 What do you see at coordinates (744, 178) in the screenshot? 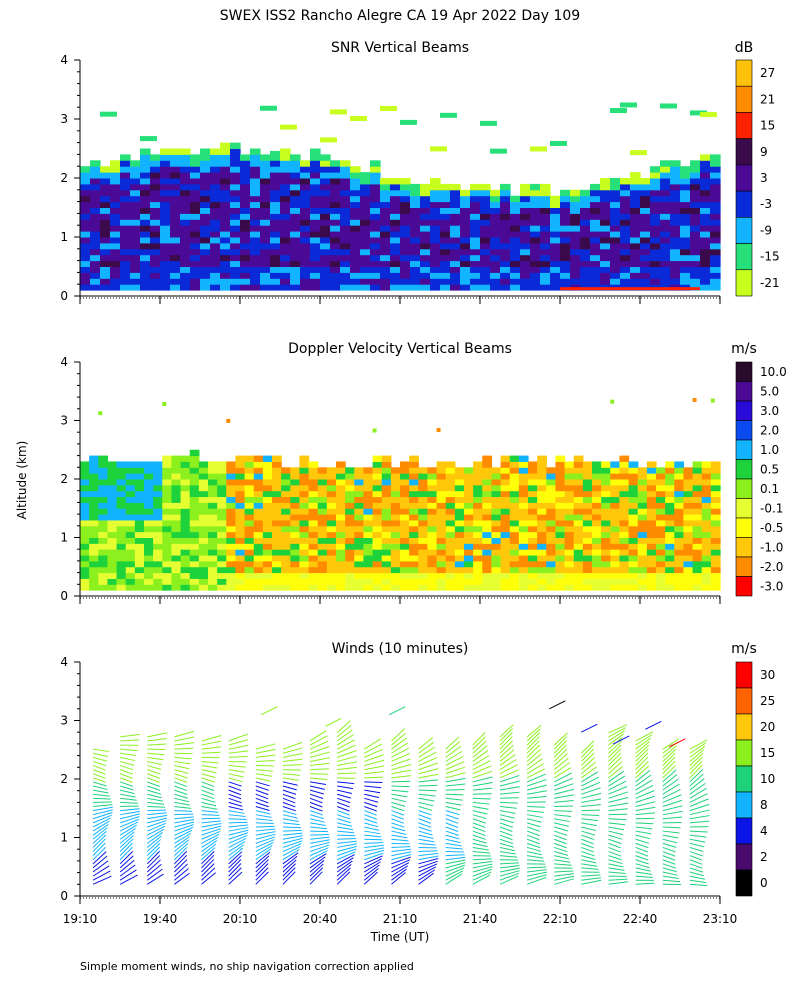
I see `colorbar-swatch` at bounding box center [744, 178].